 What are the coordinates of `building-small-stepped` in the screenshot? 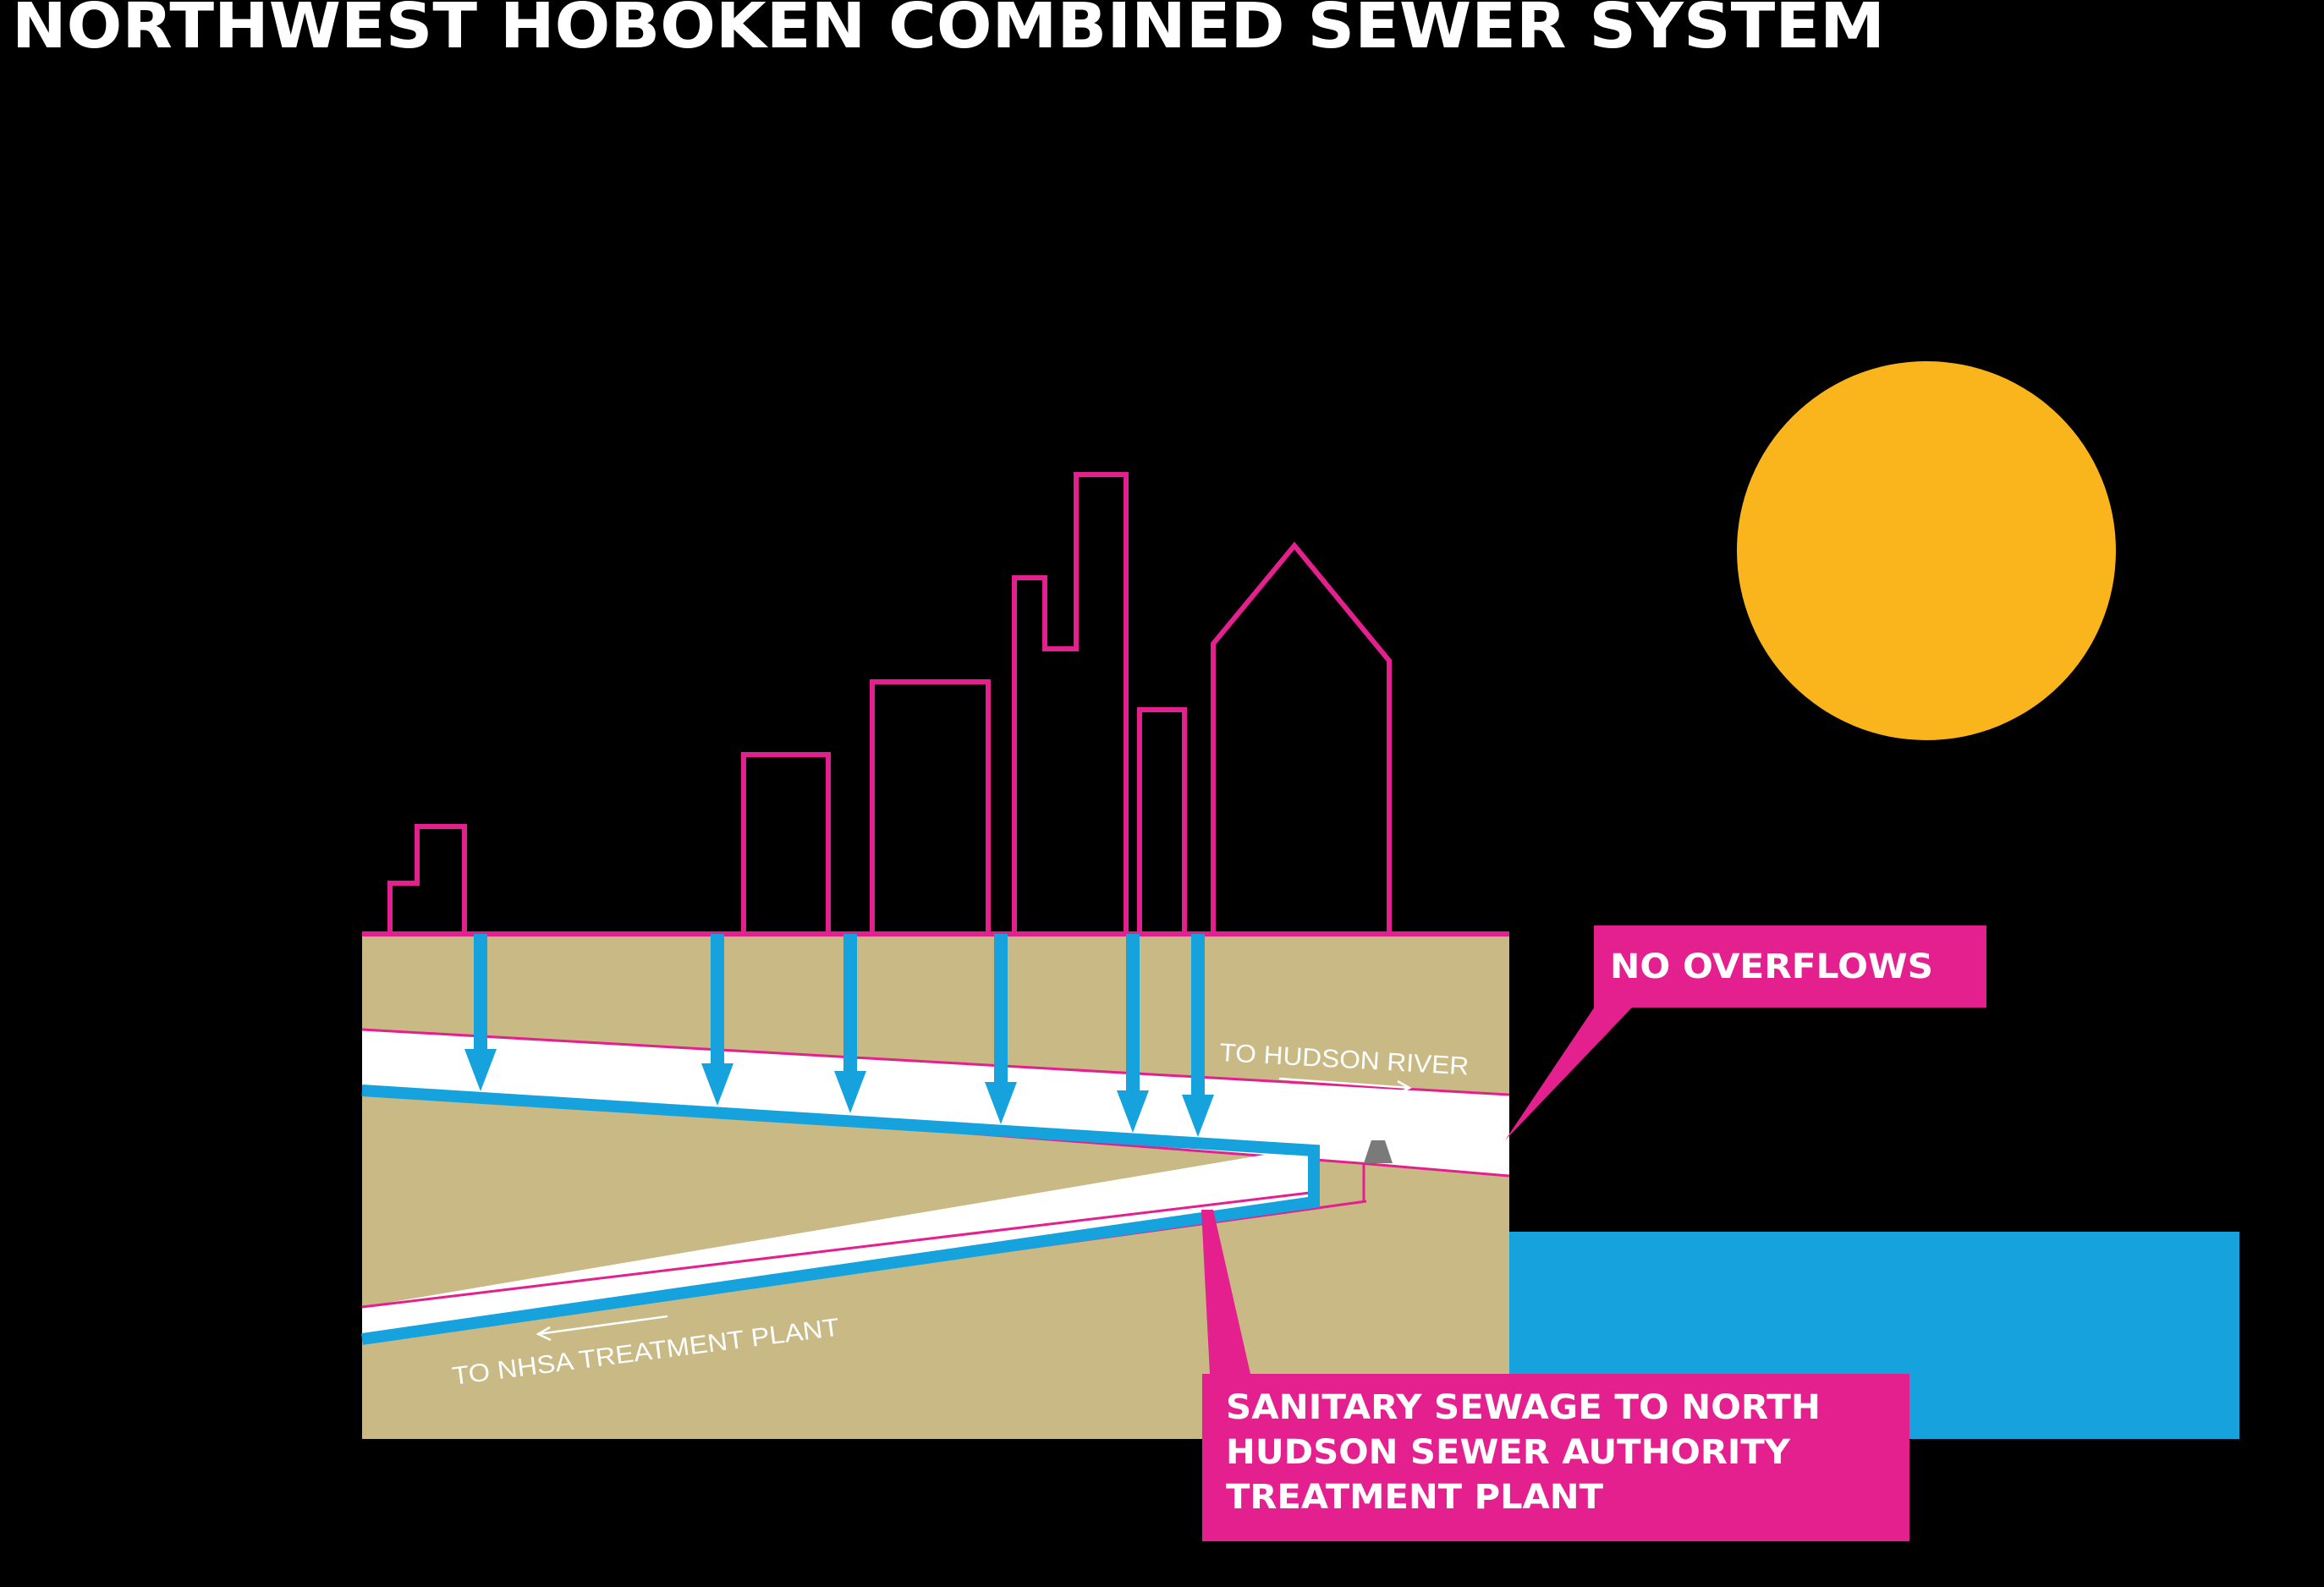 It's located at (427, 879).